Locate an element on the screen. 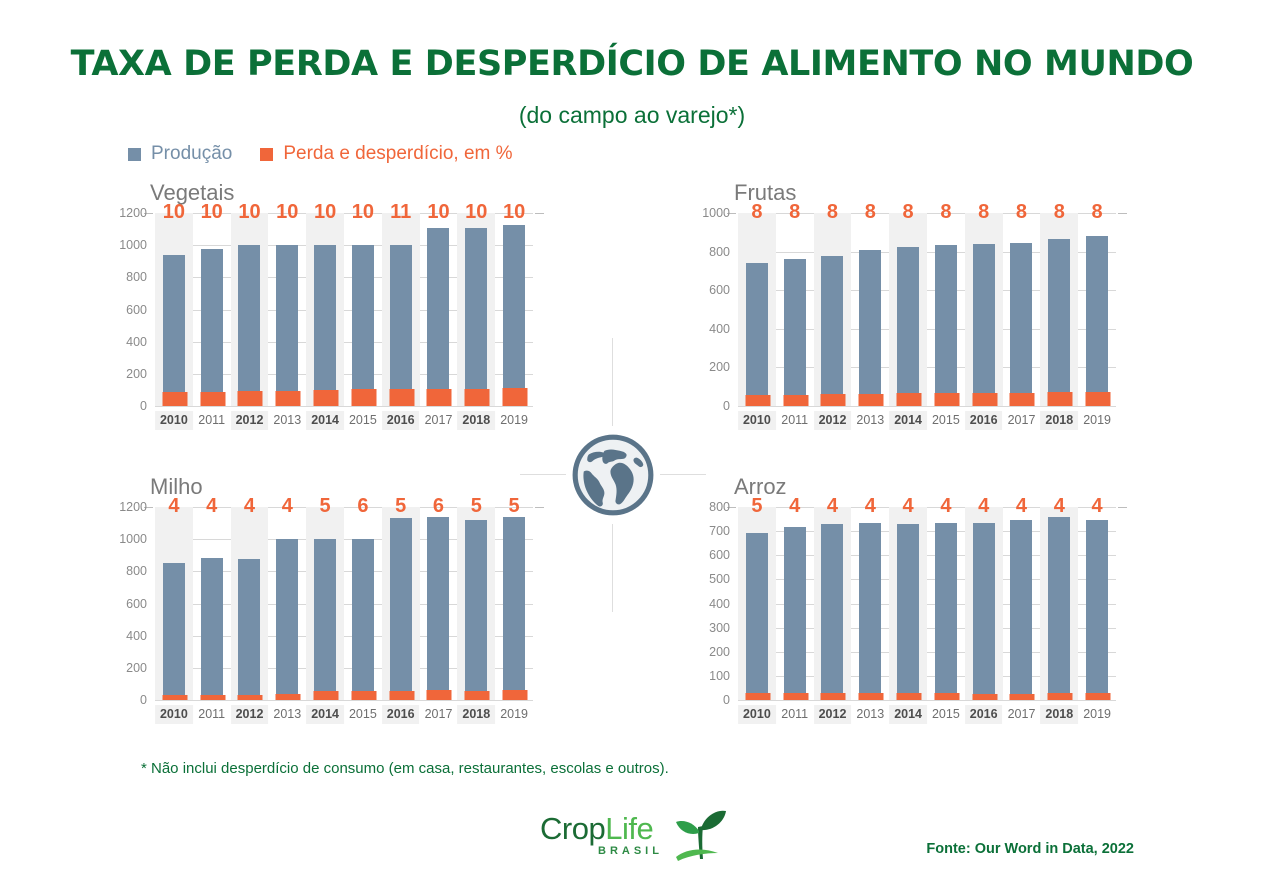 The height and width of the screenshot is (893, 1264). bars-vegetais: 10 10 10 10 10 10 11 10 10 10 is located at coordinates (344, 303).